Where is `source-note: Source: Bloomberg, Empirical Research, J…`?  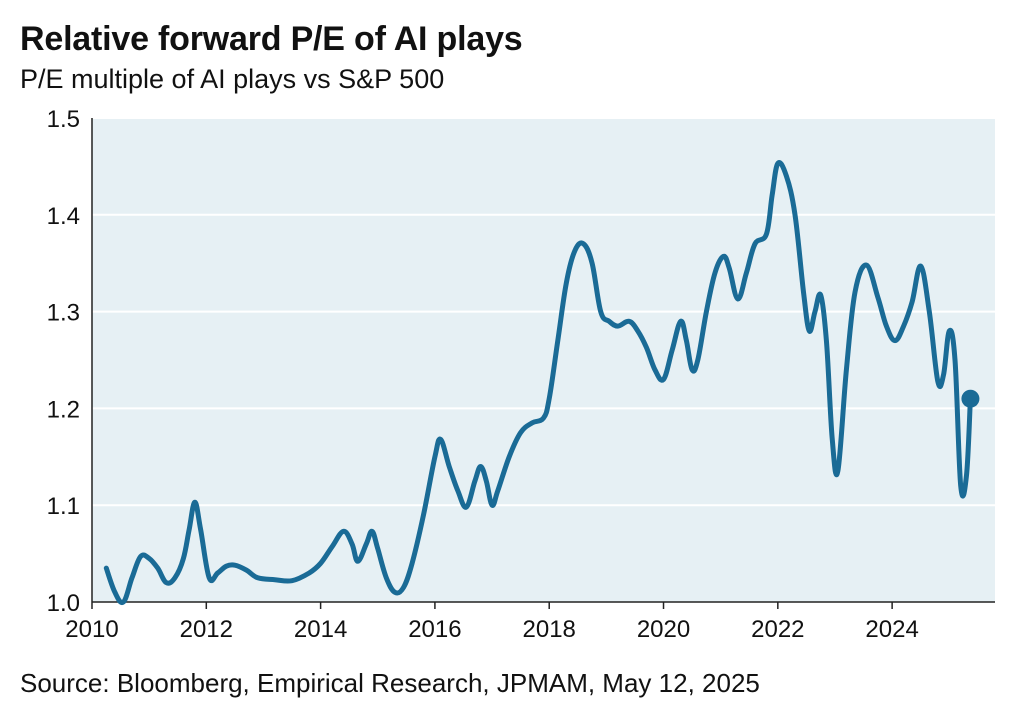
source-note: Source: Bloomberg, Empirical Research, J… is located at coordinates (390, 683).